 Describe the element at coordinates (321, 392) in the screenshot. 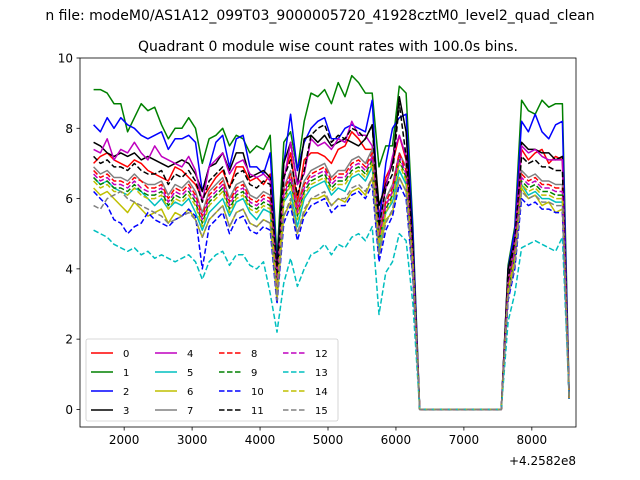

I see `legend-label: 14` at that location.